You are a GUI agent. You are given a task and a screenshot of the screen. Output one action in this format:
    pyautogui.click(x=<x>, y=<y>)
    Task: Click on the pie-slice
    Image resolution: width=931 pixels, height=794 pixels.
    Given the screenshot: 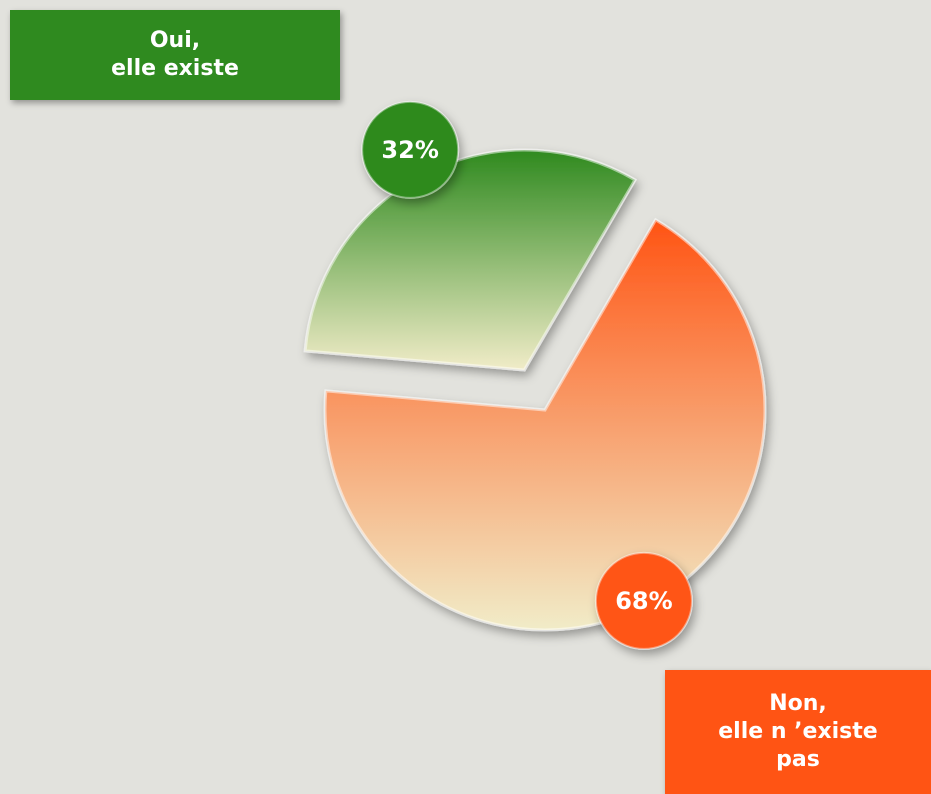 What is the action you would take?
    pyautogui.click(x=470, y=260)
    